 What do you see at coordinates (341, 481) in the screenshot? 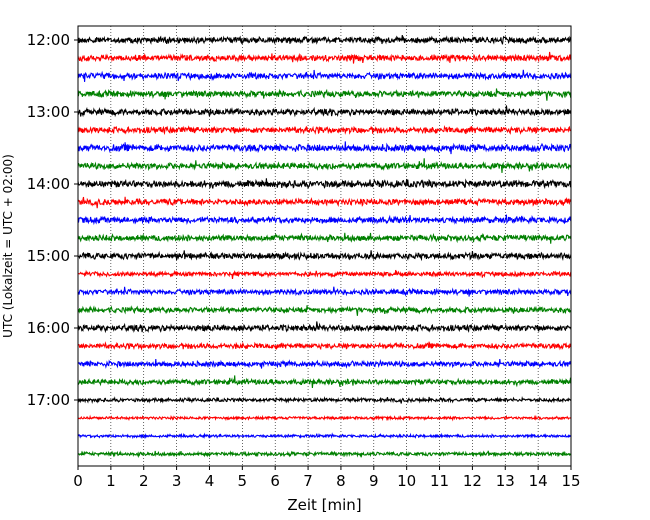
I see `x-tick-label: 8` at bounding box center [341, 481].